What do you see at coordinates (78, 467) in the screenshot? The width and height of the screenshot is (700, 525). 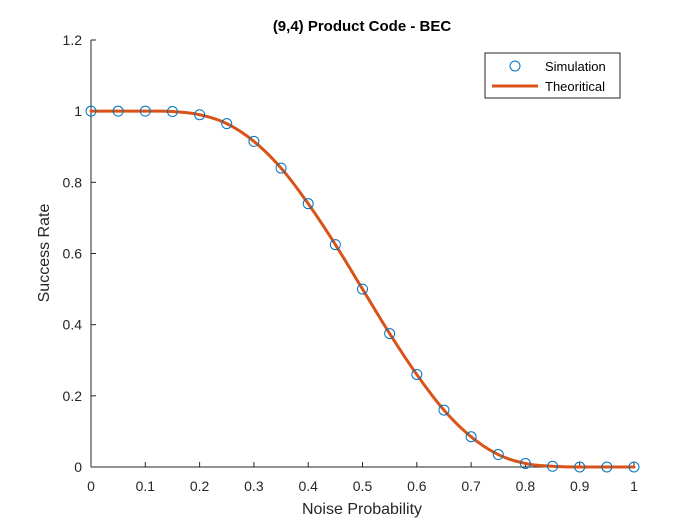 I see `y-tick-label: 0` at bounding box center [78, 467].